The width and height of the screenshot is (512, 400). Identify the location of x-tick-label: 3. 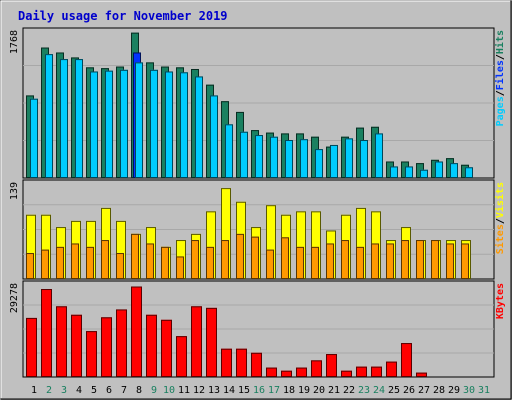
(64, 390).